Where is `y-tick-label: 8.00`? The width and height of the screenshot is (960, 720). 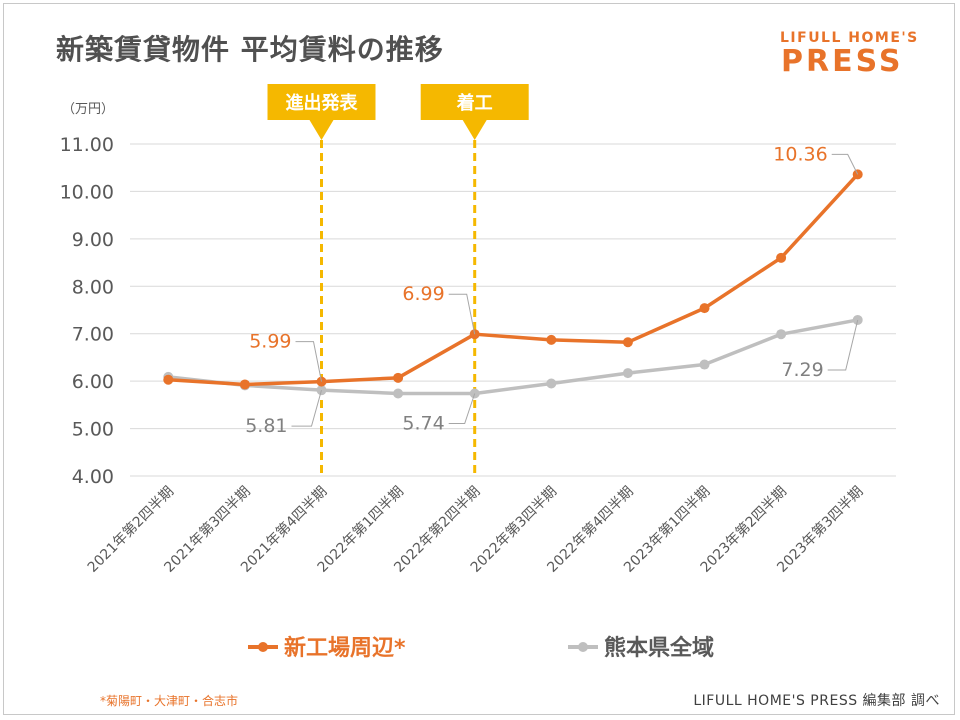
y-tick-label: 8.00 is located at coordinates (93, 287).